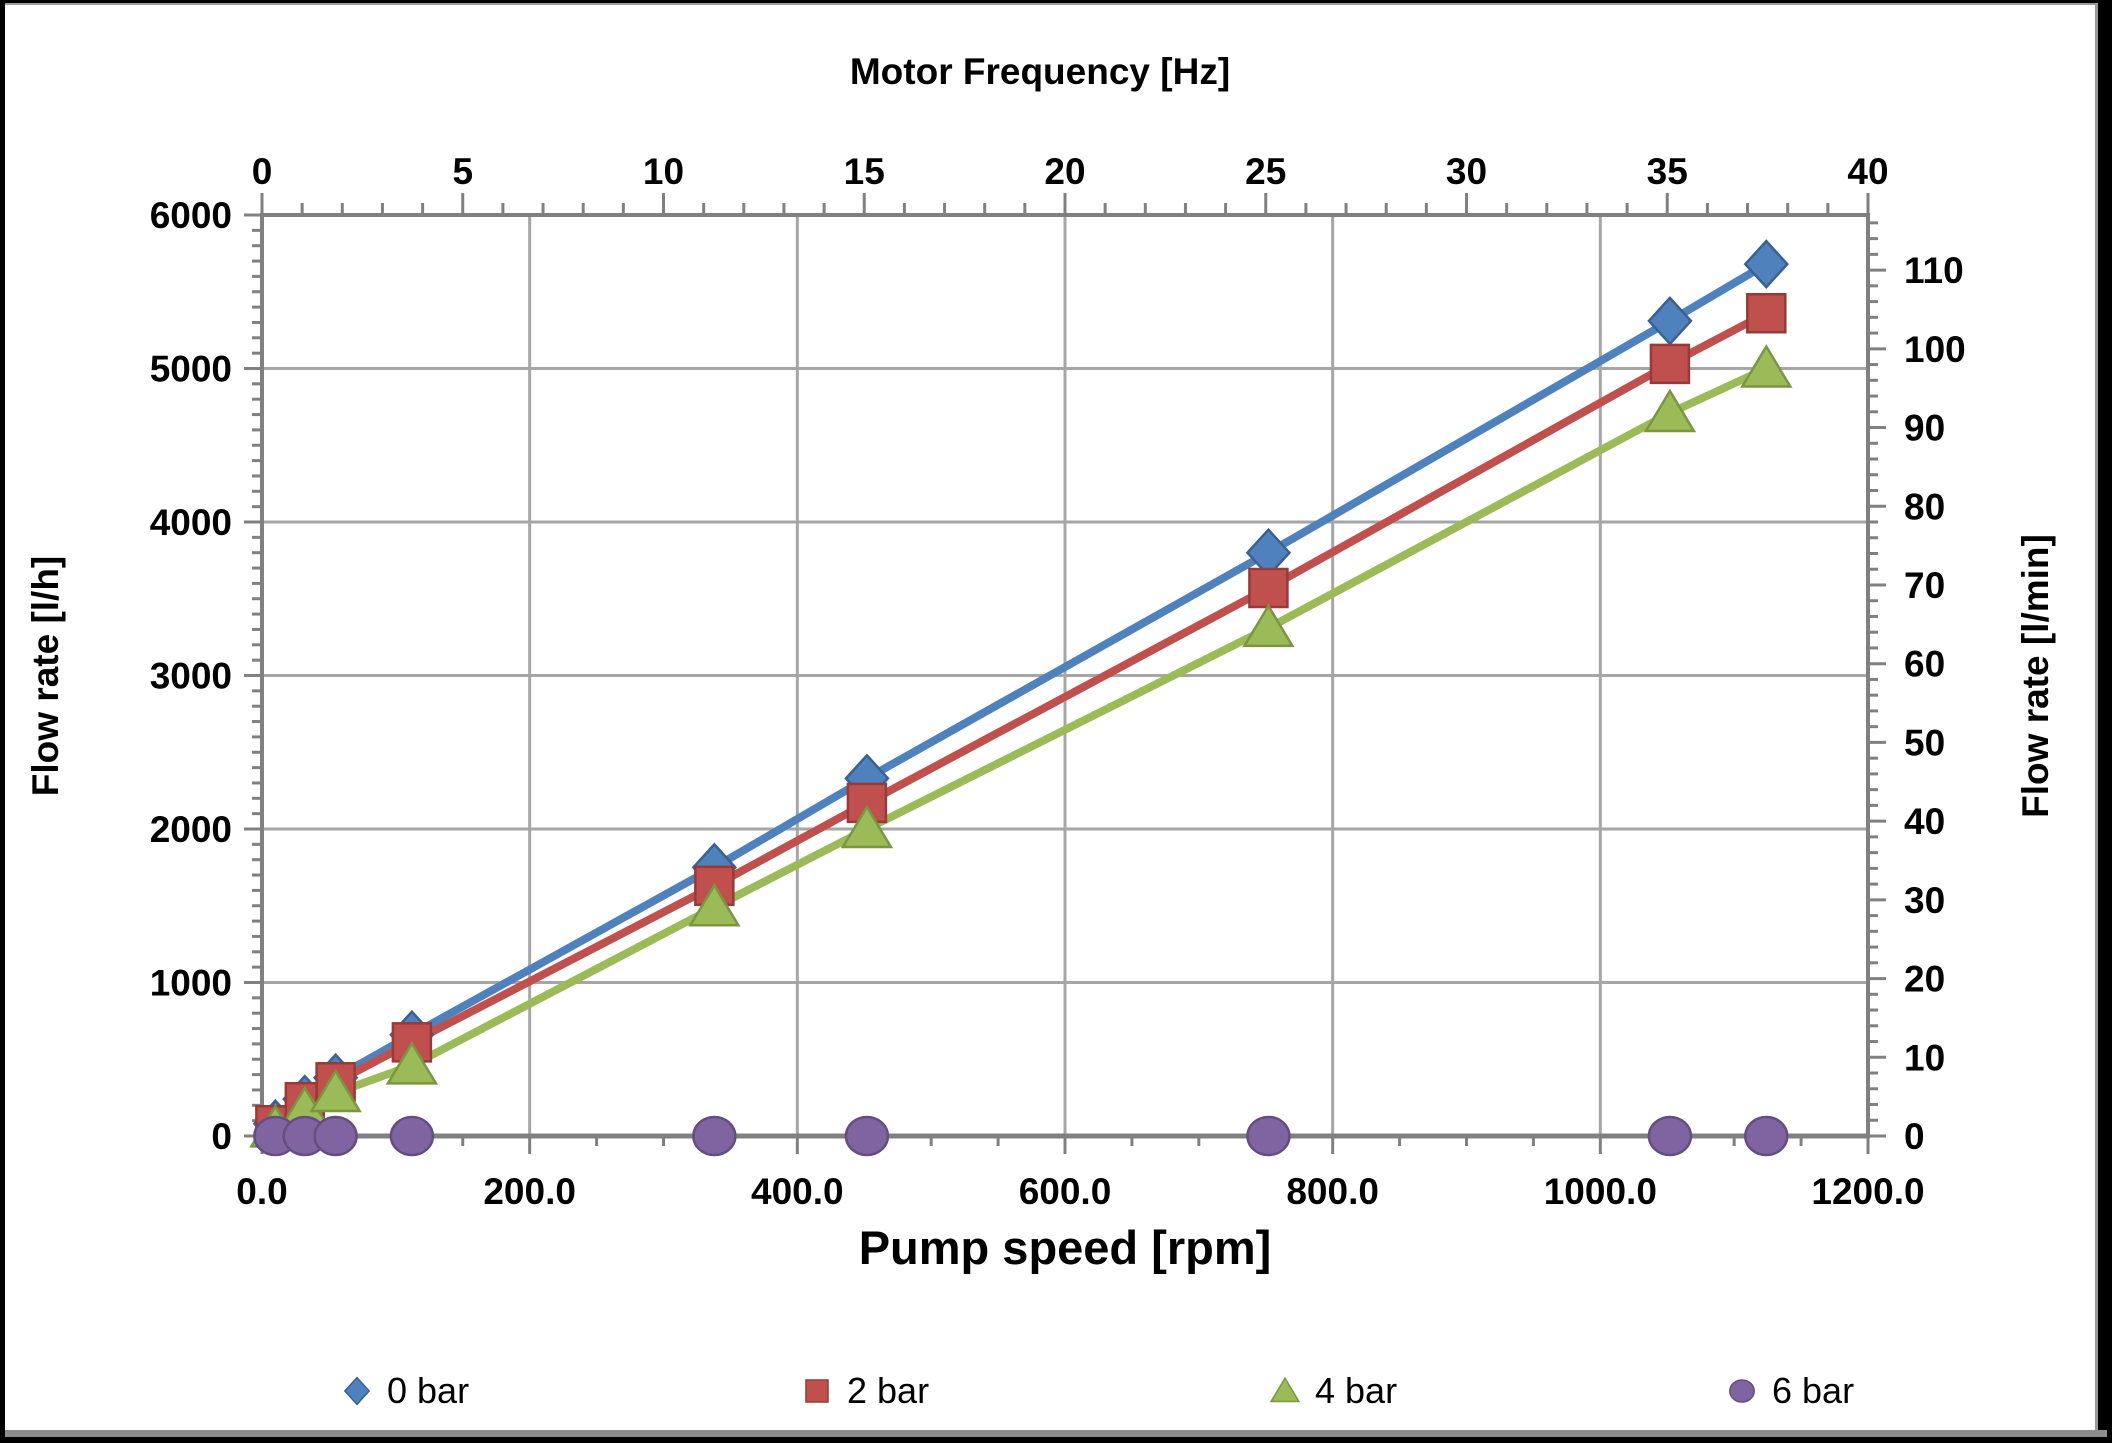  Describe the element at coordinates (1356, 1390) in the screenshot. I see `legend-label-4-bar: 4 bar` at that location.